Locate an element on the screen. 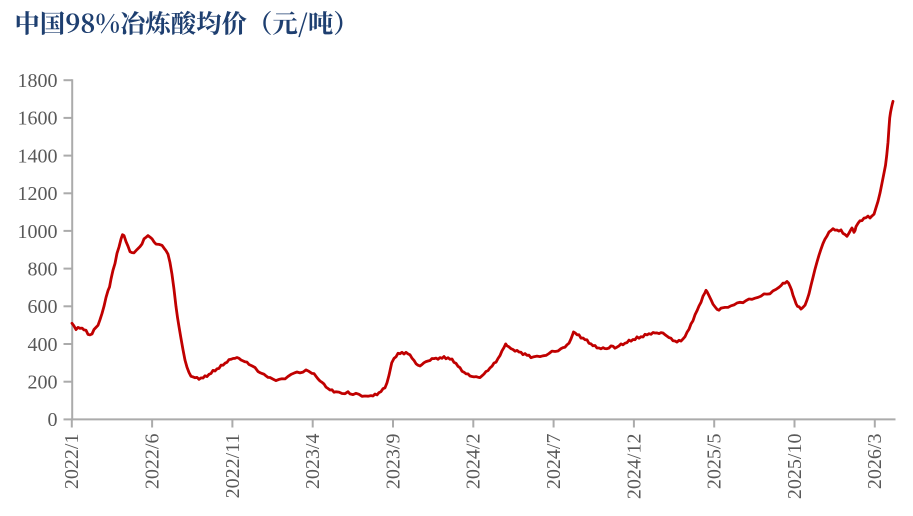 The image size is (913, 516). svg-text: 2024/2 is located at coordinates (474, 462).